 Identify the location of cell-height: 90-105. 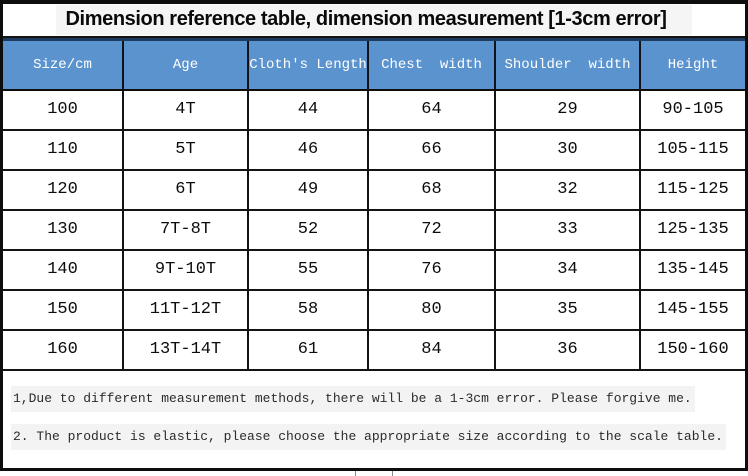
(692, 109).